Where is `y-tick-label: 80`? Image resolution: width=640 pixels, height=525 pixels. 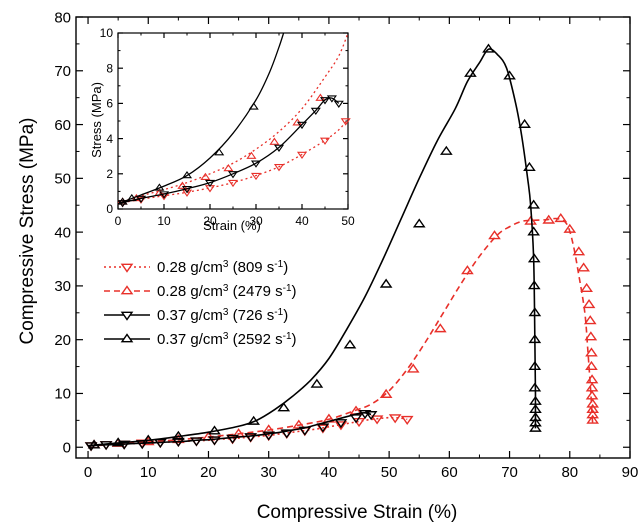 y-tick-label: 80 is located at coordinates (62, 17).